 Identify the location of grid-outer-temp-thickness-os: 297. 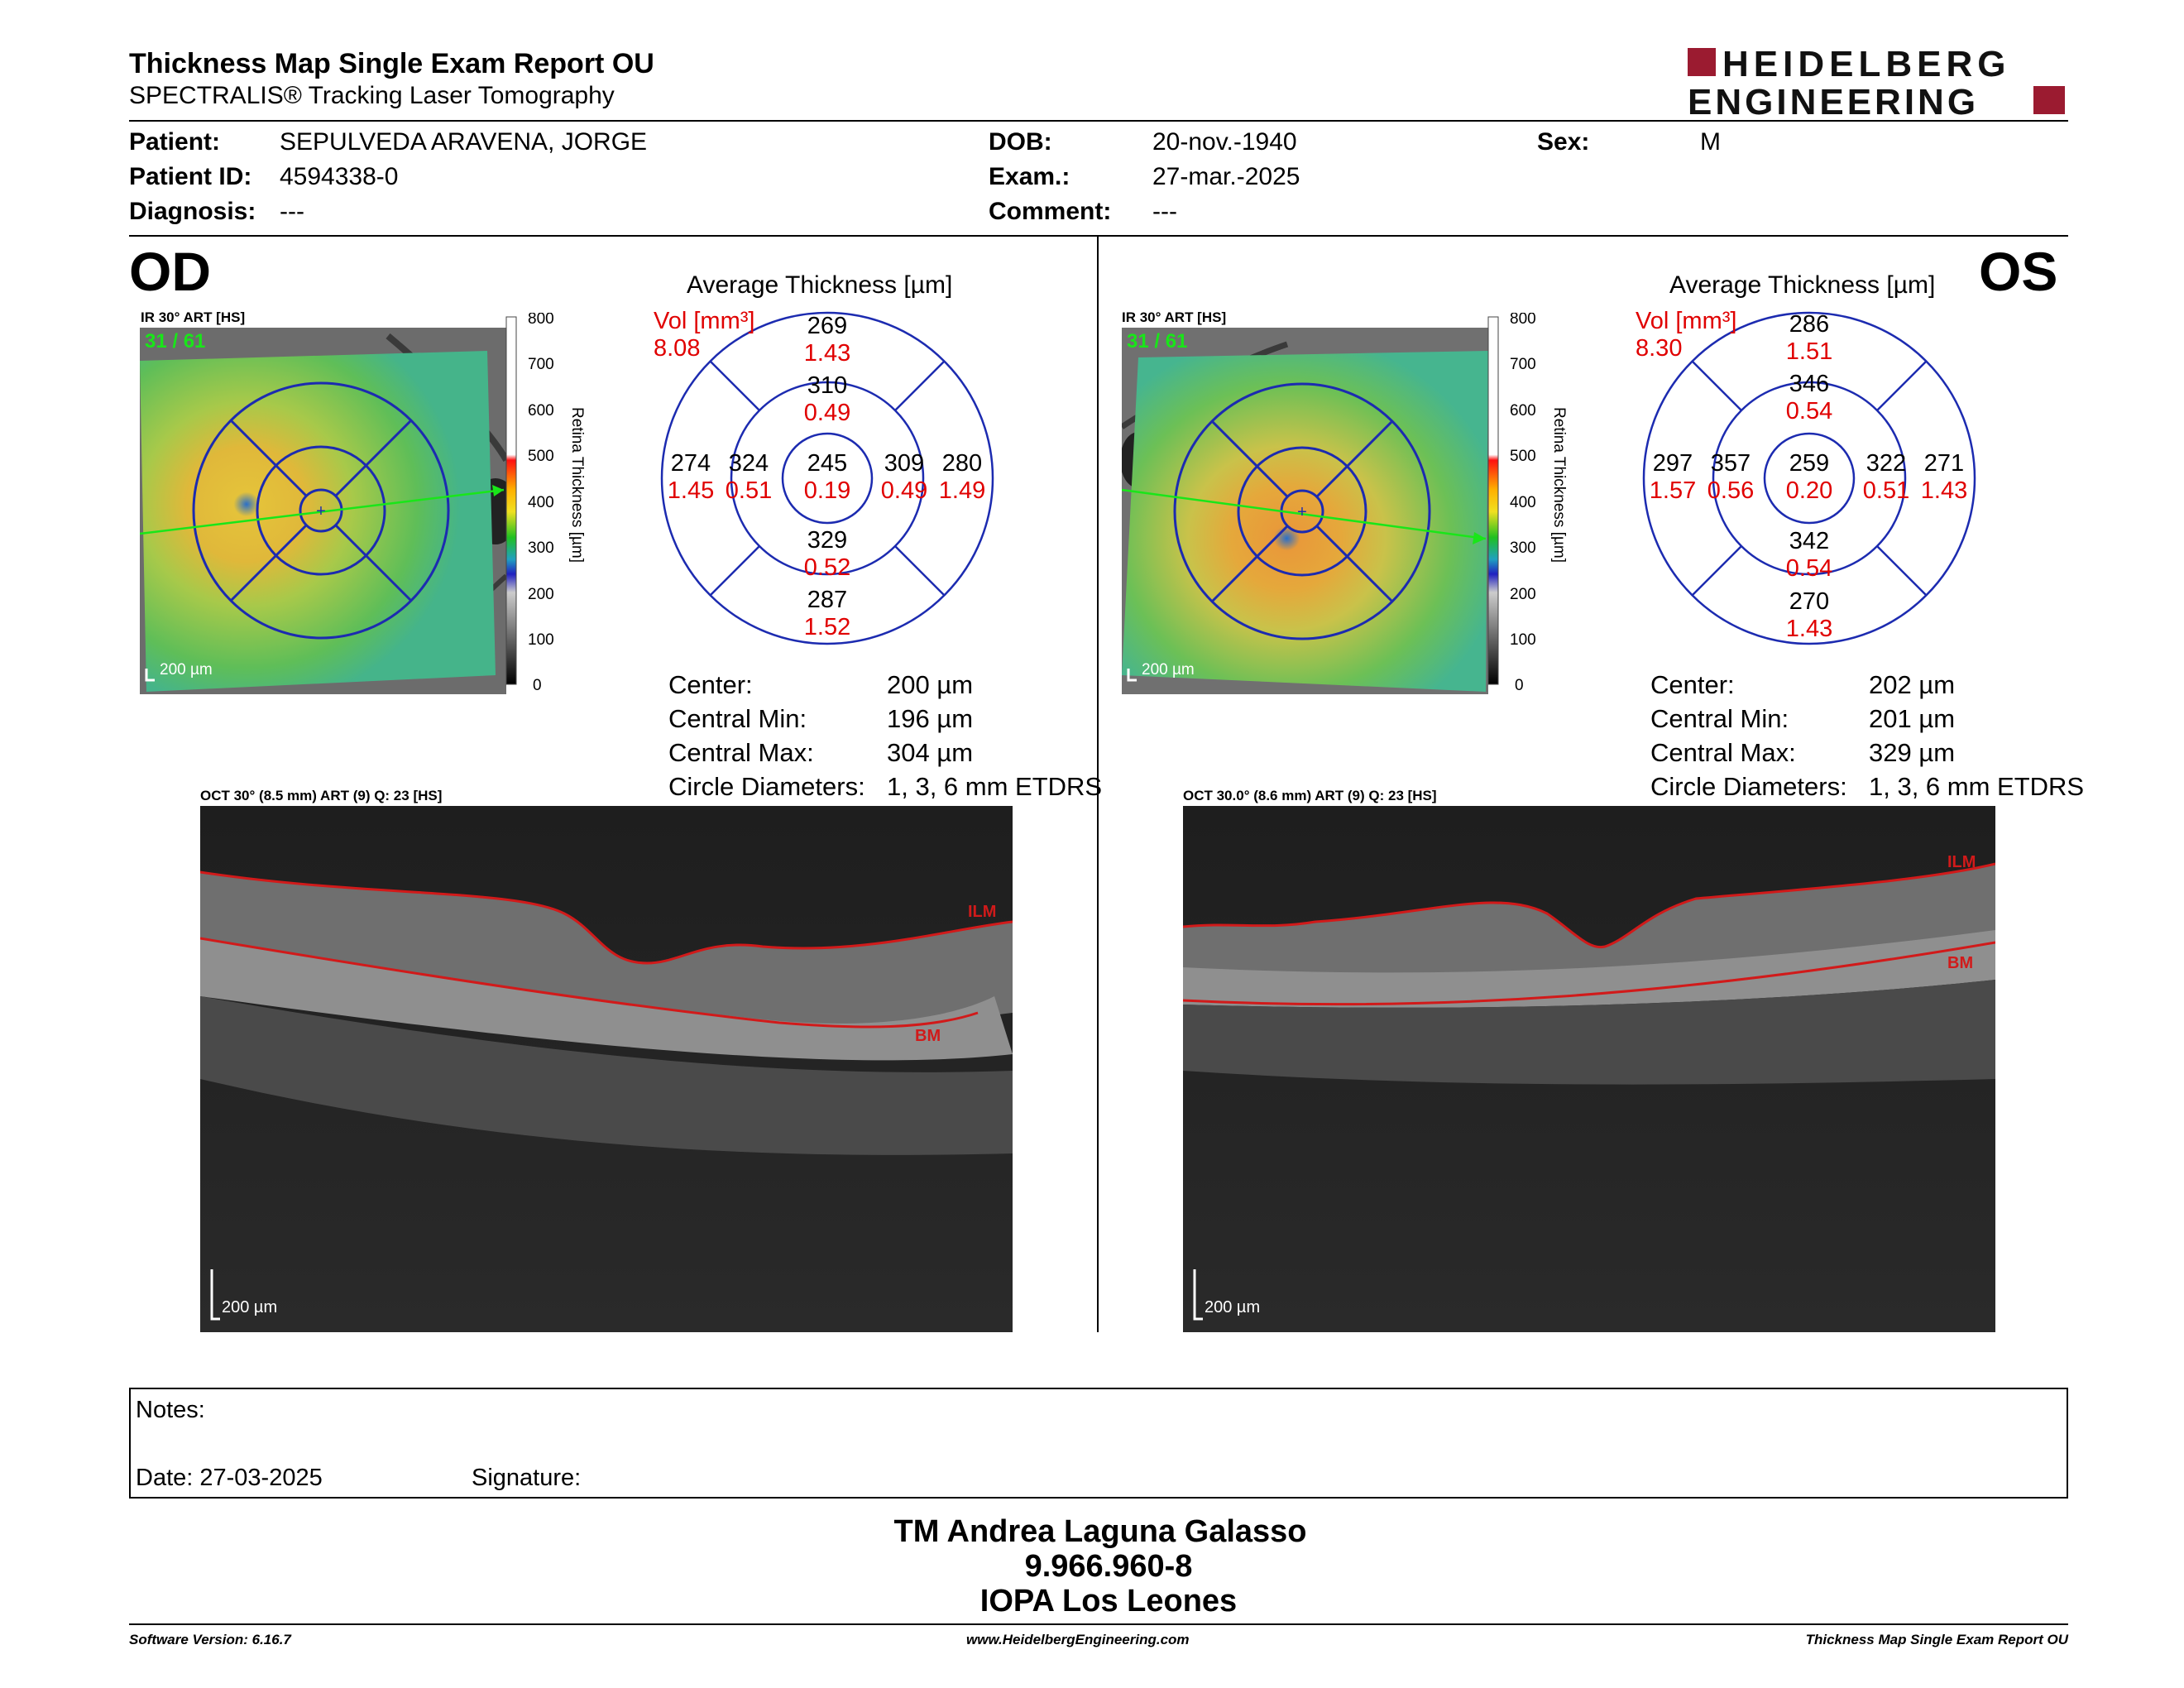
(1672, 463).